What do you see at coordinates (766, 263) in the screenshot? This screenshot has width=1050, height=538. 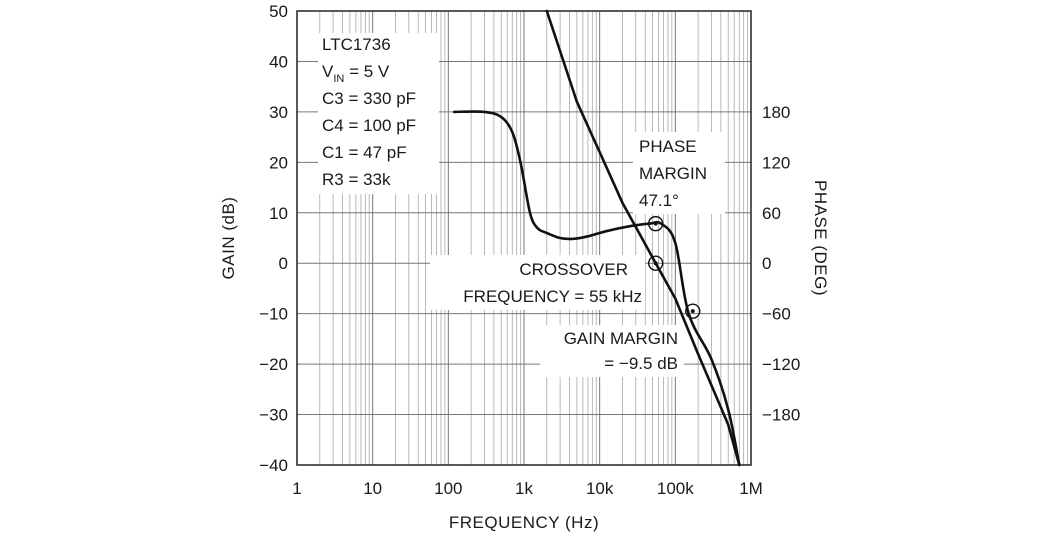 I see `y2-tick-label: 0` at bounding box center [766, 263].